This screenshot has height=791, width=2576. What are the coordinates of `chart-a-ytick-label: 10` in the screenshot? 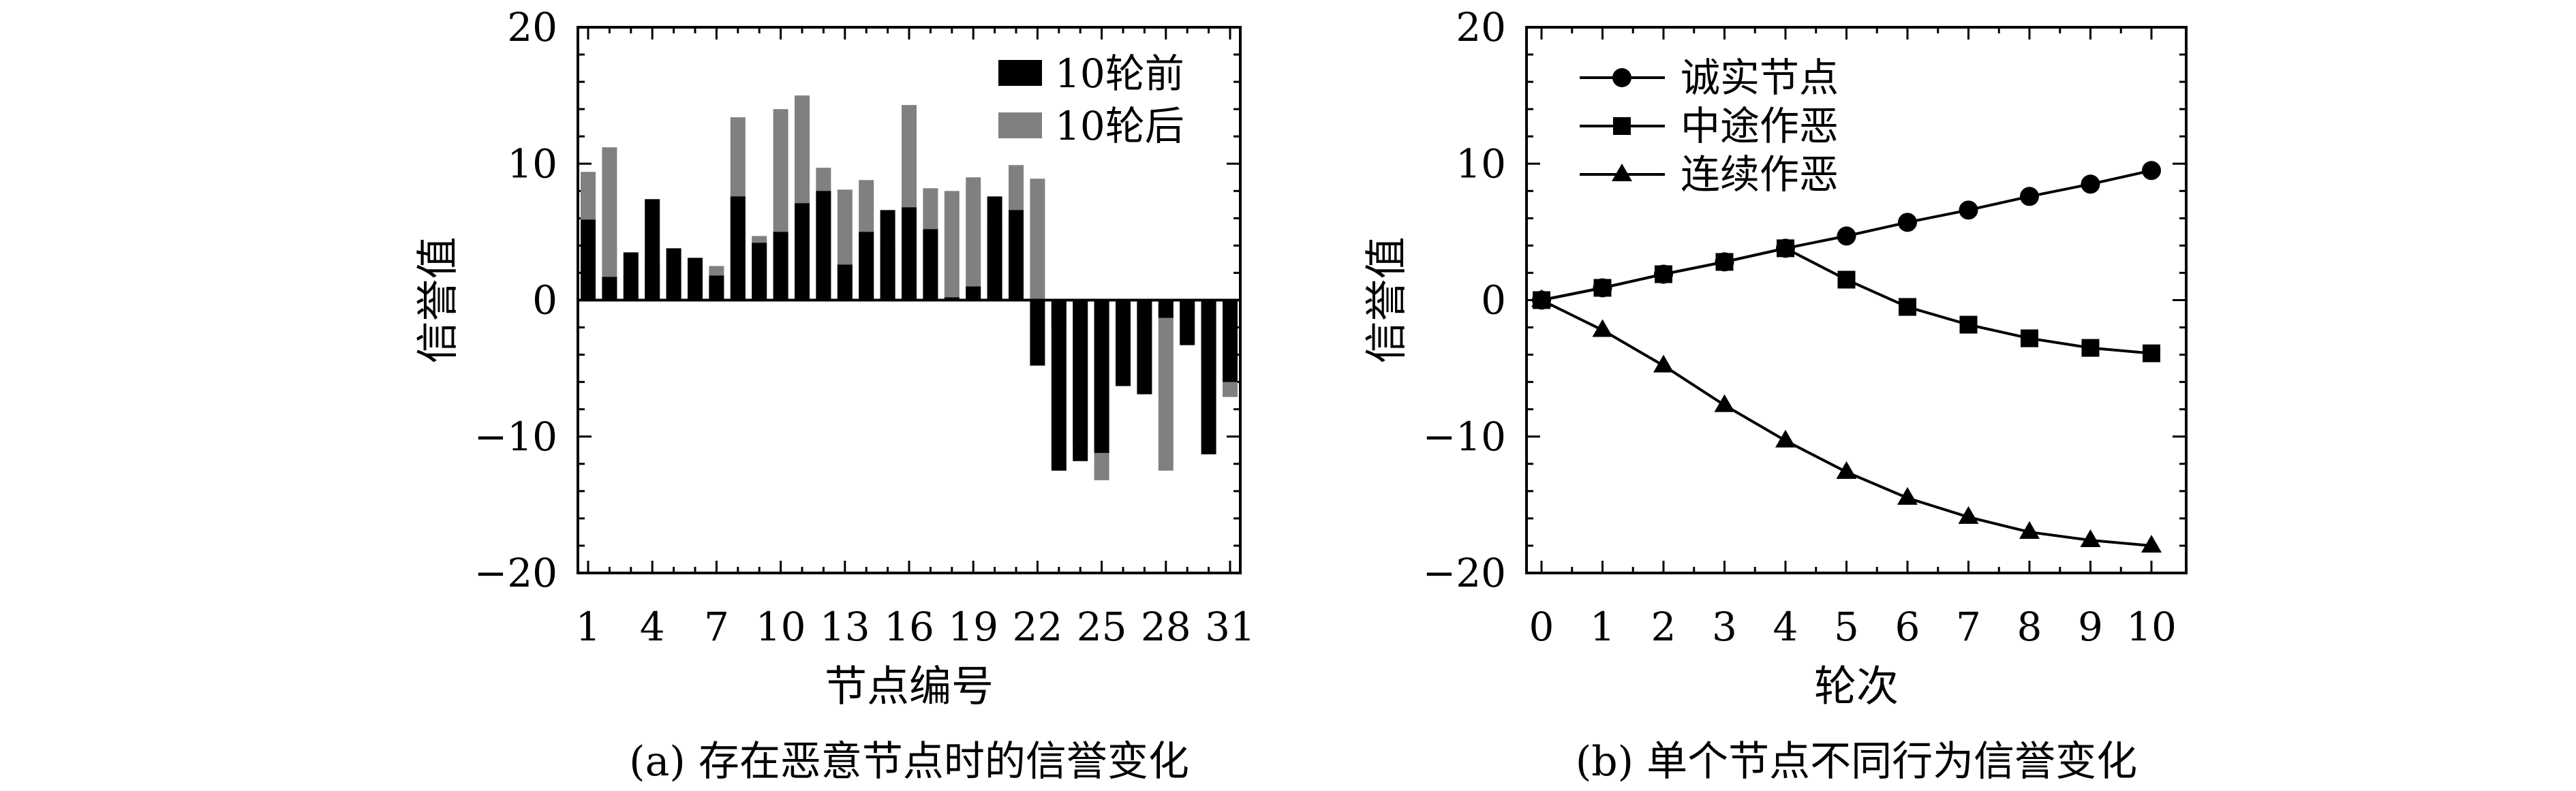 It's located at (532, 163).